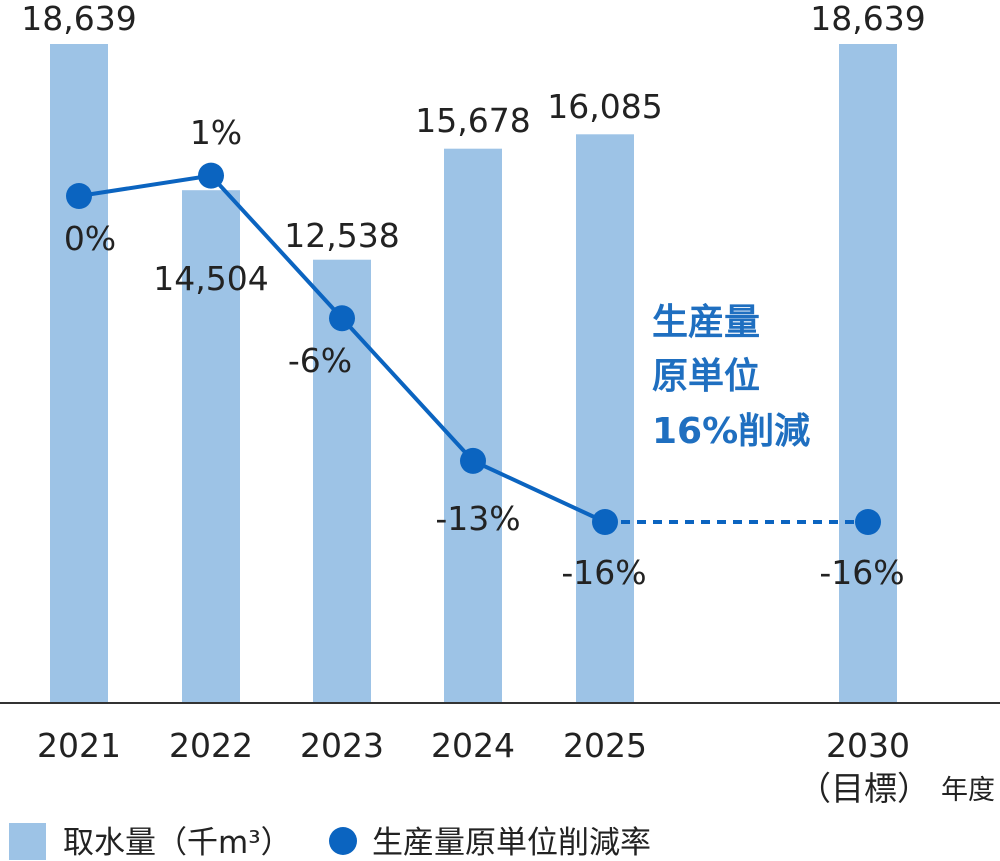  What do you see at coordinates (968, 790) in the screenshot?
I see `x-axis-unit-label: 年度` at bounding box center [968, 790].